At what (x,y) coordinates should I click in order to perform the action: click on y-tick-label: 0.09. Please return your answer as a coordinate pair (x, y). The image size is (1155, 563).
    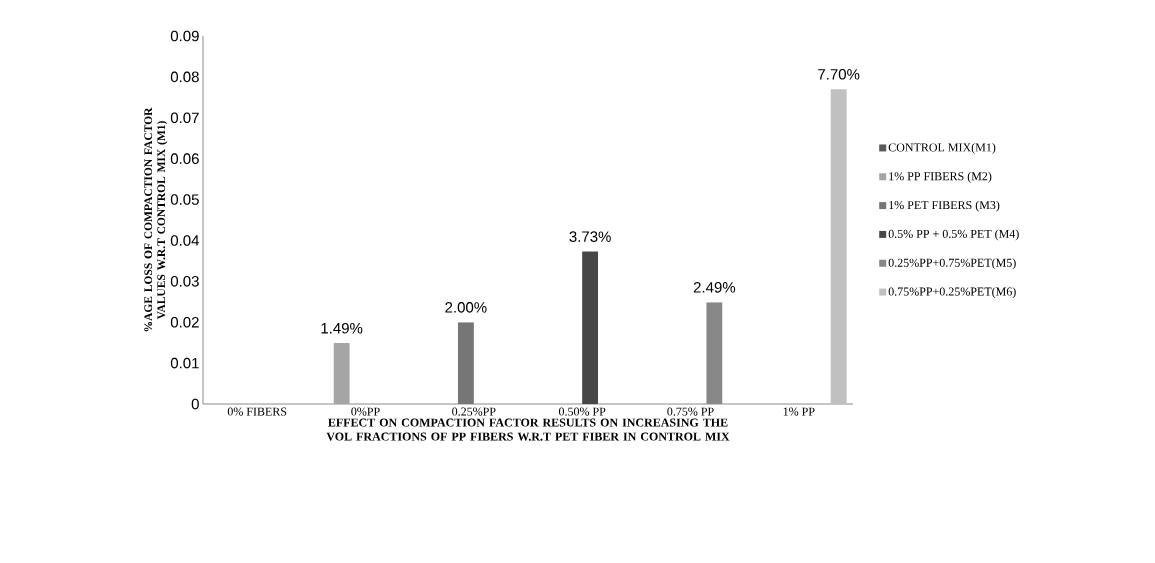
    Looking at the image, I should click on (184, 36).